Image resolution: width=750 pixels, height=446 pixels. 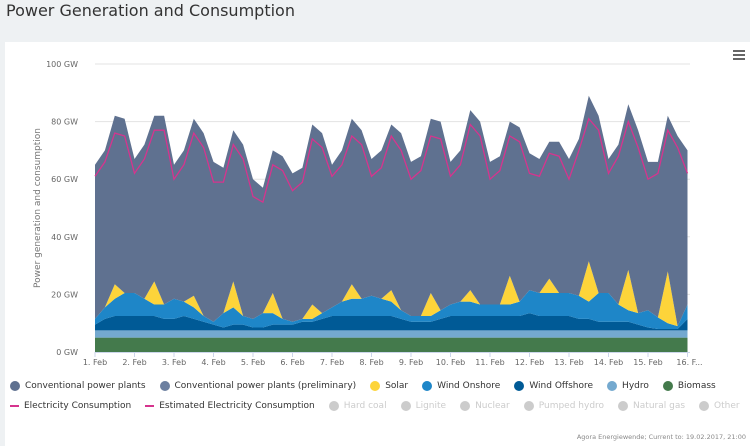 What do you see at coordinates (134, 362) in the screenshot?
I see `x-tick-label: 2. Feb` at bounding box center [134, 362].